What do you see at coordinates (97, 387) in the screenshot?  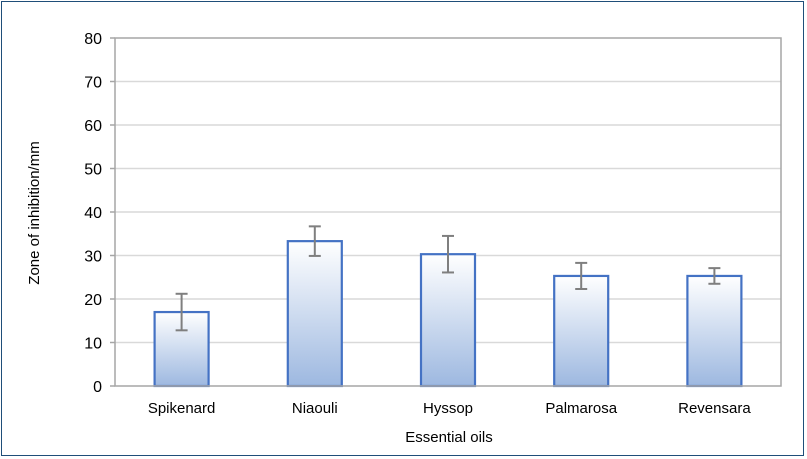 I see `y-tick-label: 0` at bounding box center [97, 387].